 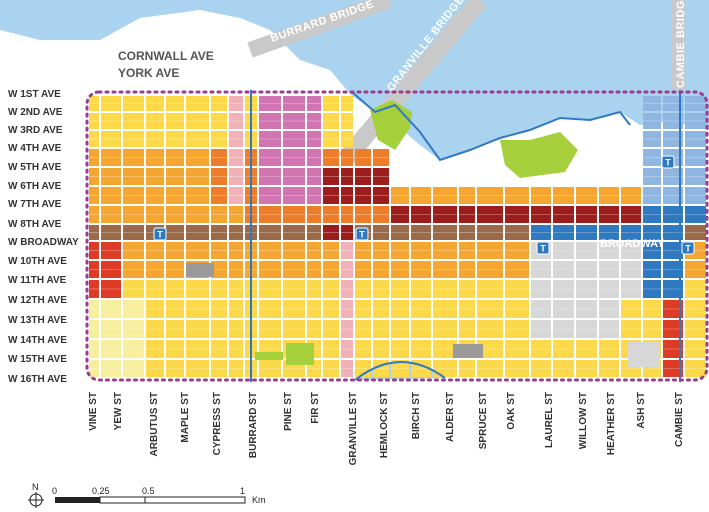 I want to click on street-label: CAMBIE ST, so click(x=679, y=419).